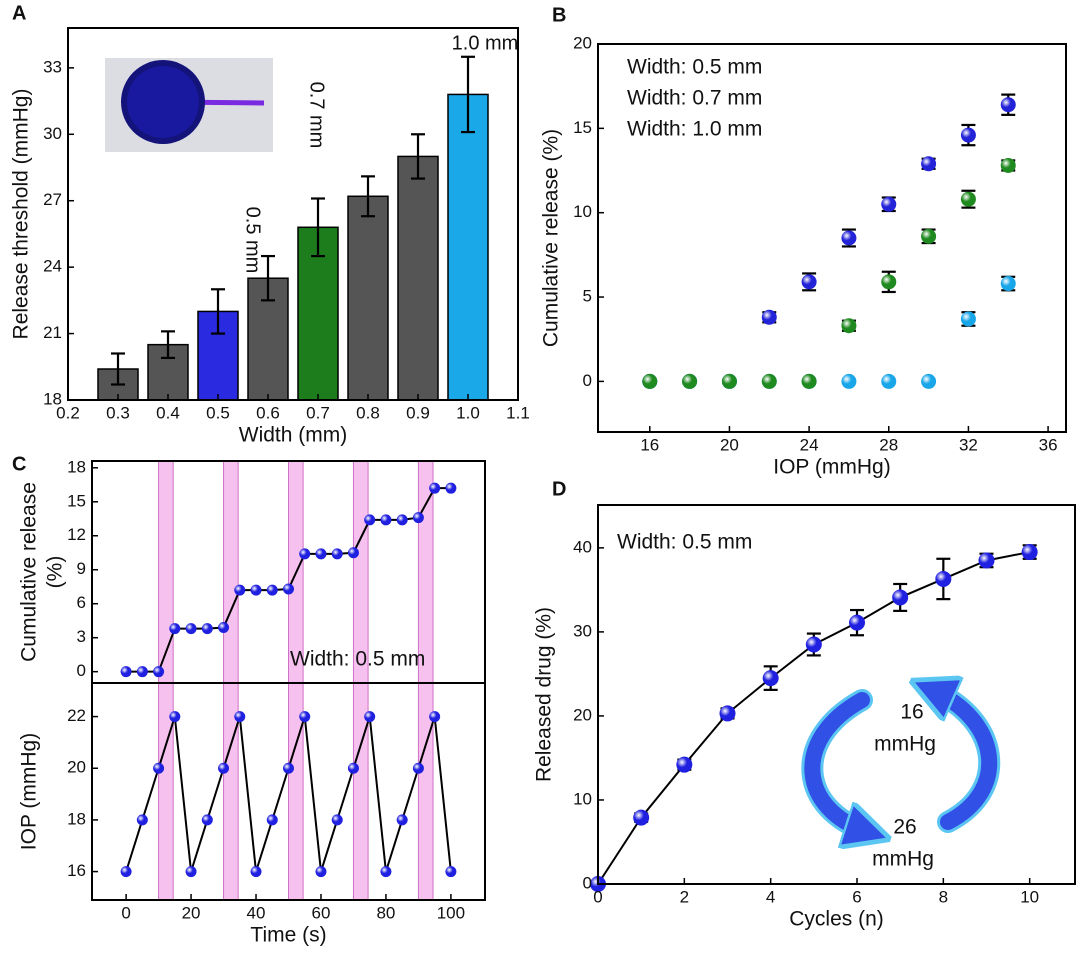  What do you see at coordinates (582, 630) in the screenshot?
I see `y-tick-label: 30` at bounding box center [582, 630].